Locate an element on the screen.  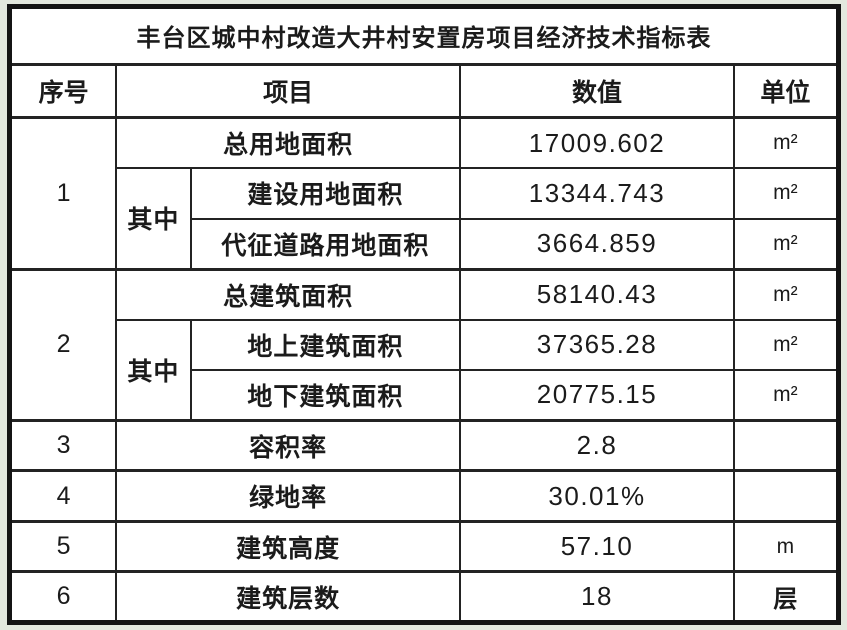
item-cell: 总建筑面积 is located at coordinates (288, 294).